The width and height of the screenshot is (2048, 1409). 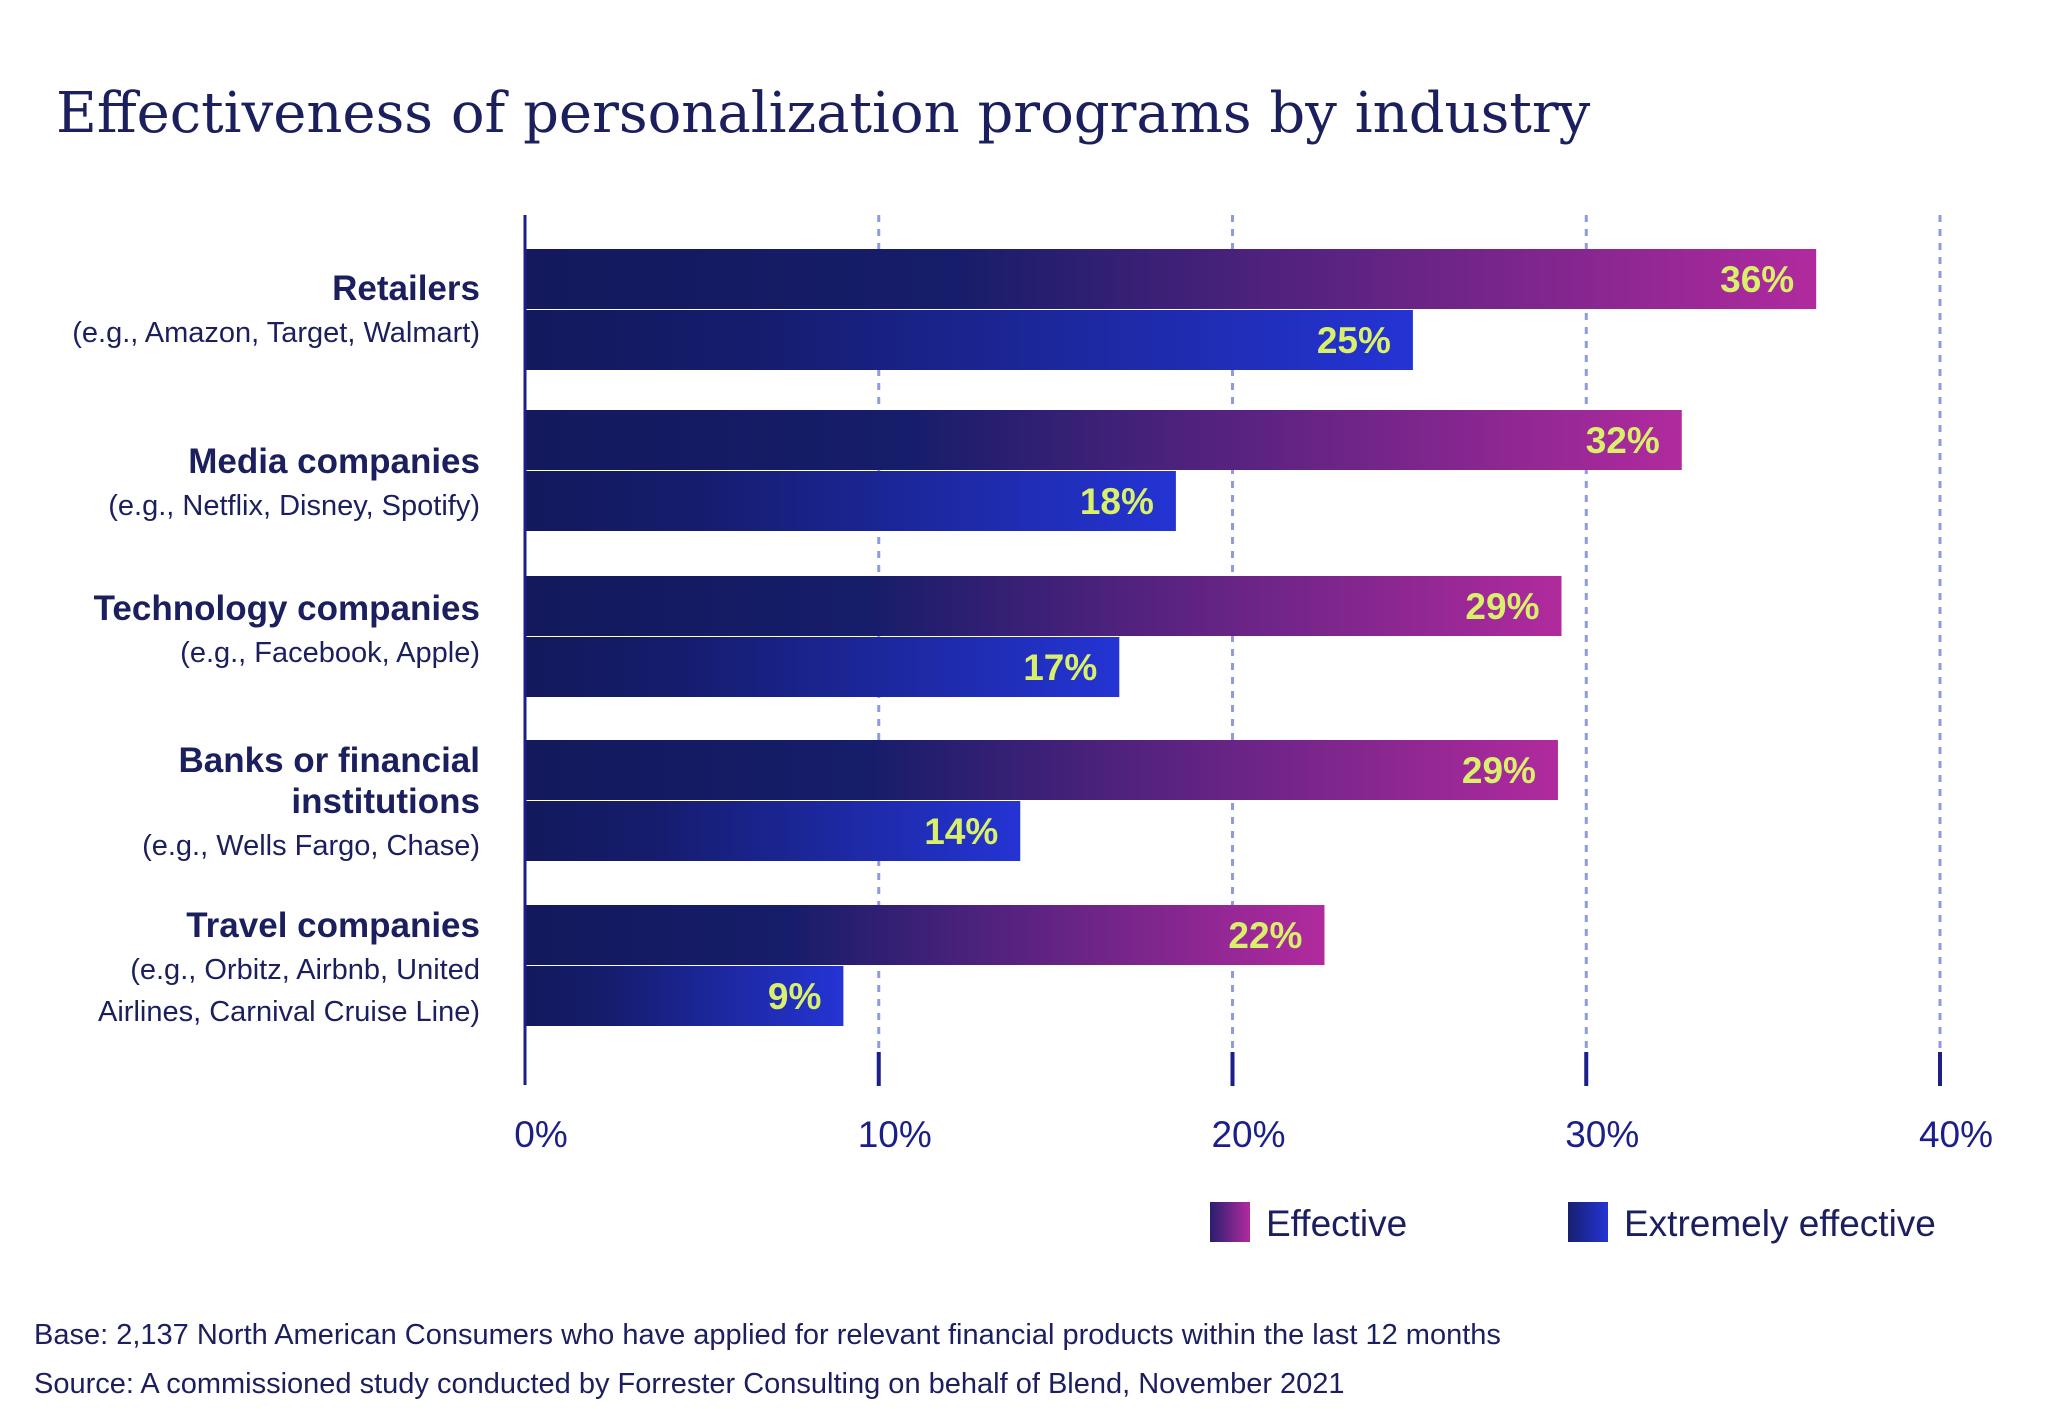 I want to click on category-name-1: Media companies, so click(x=334, y=461).